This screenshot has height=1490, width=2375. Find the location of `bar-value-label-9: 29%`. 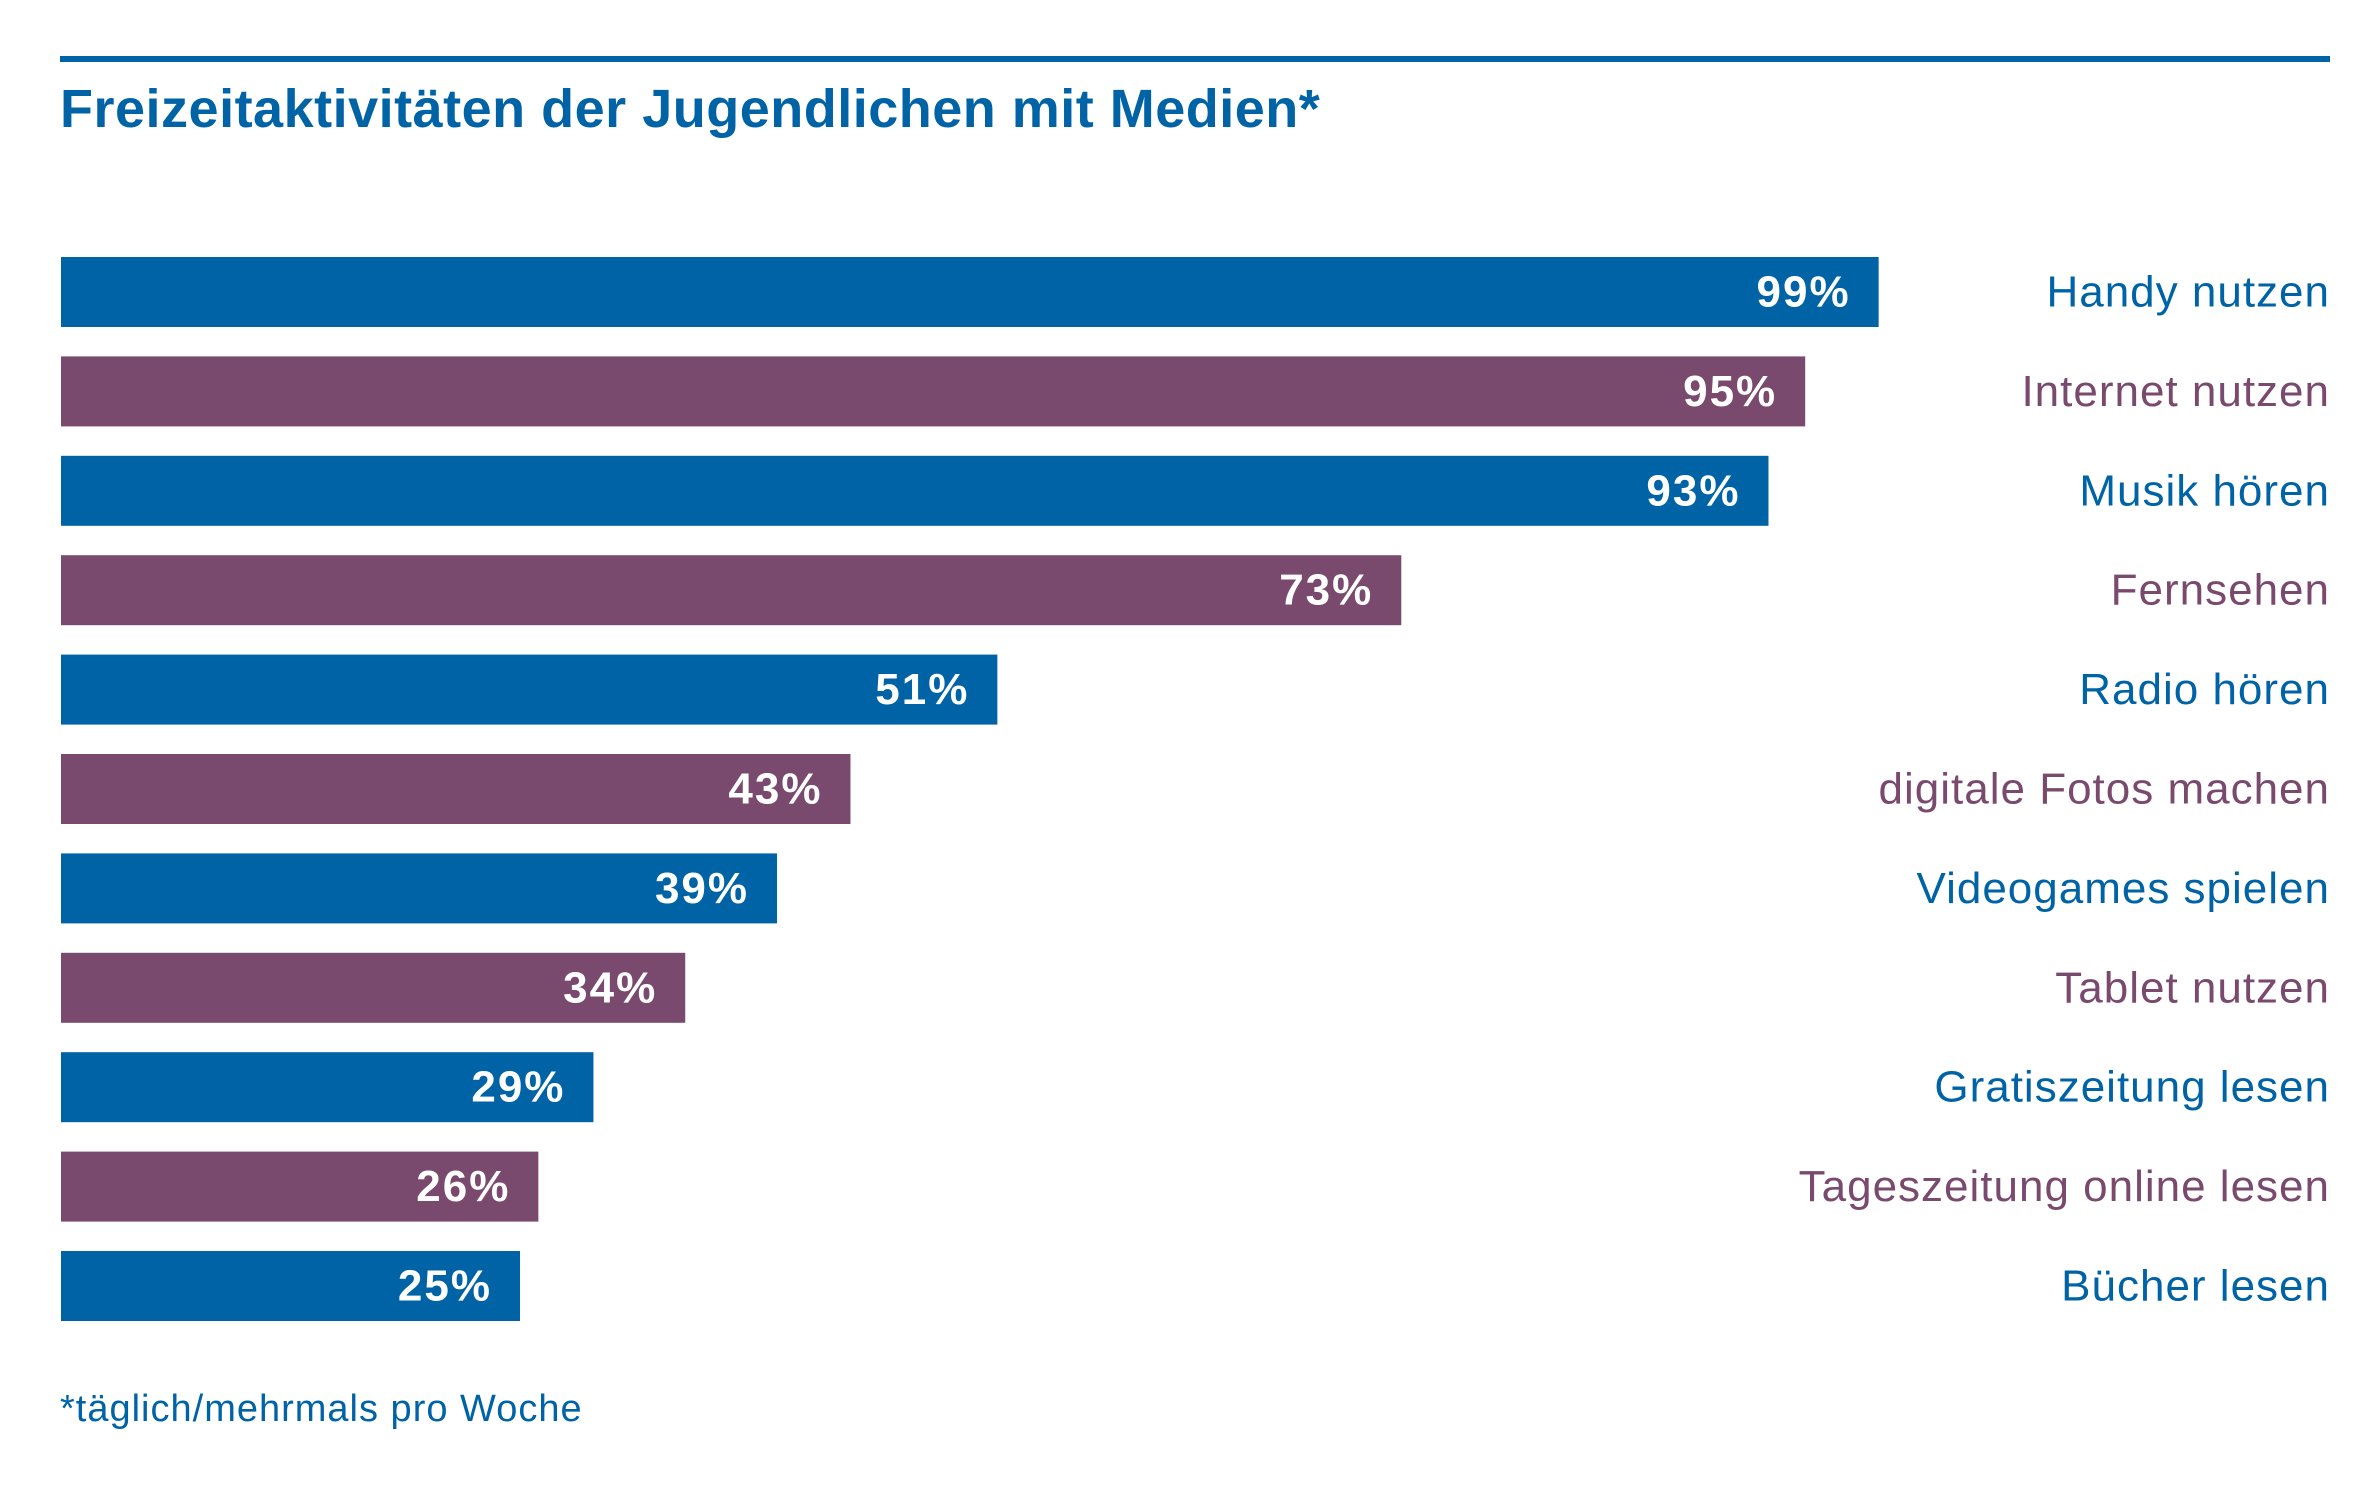

bar-value-label-9: 29% is located at coordinates (518, 1087).